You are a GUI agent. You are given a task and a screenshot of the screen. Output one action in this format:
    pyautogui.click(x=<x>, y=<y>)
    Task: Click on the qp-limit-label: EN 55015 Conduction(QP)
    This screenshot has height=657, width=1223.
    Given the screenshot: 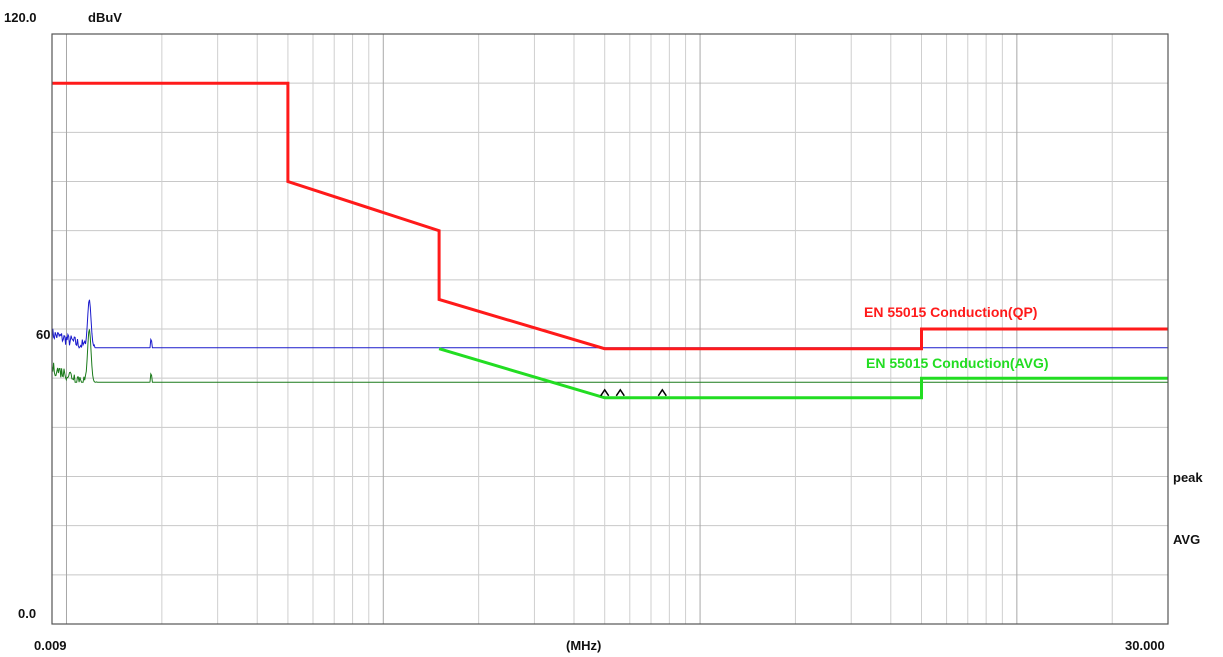 What is the action you would take?
    pyautogui.click(x=950, y=312)
    